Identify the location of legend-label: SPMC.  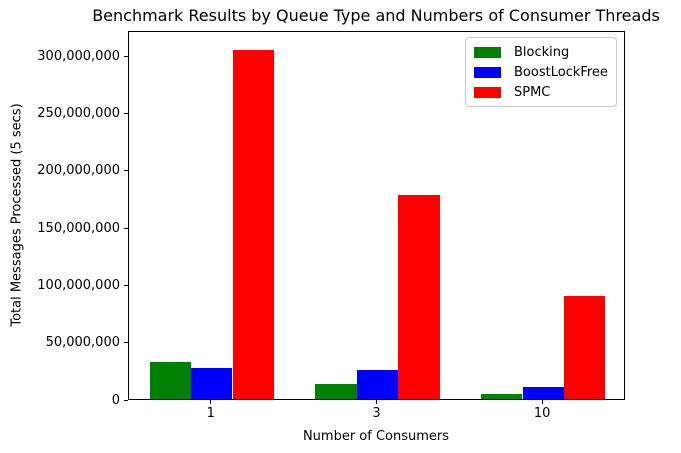
(532, 92).